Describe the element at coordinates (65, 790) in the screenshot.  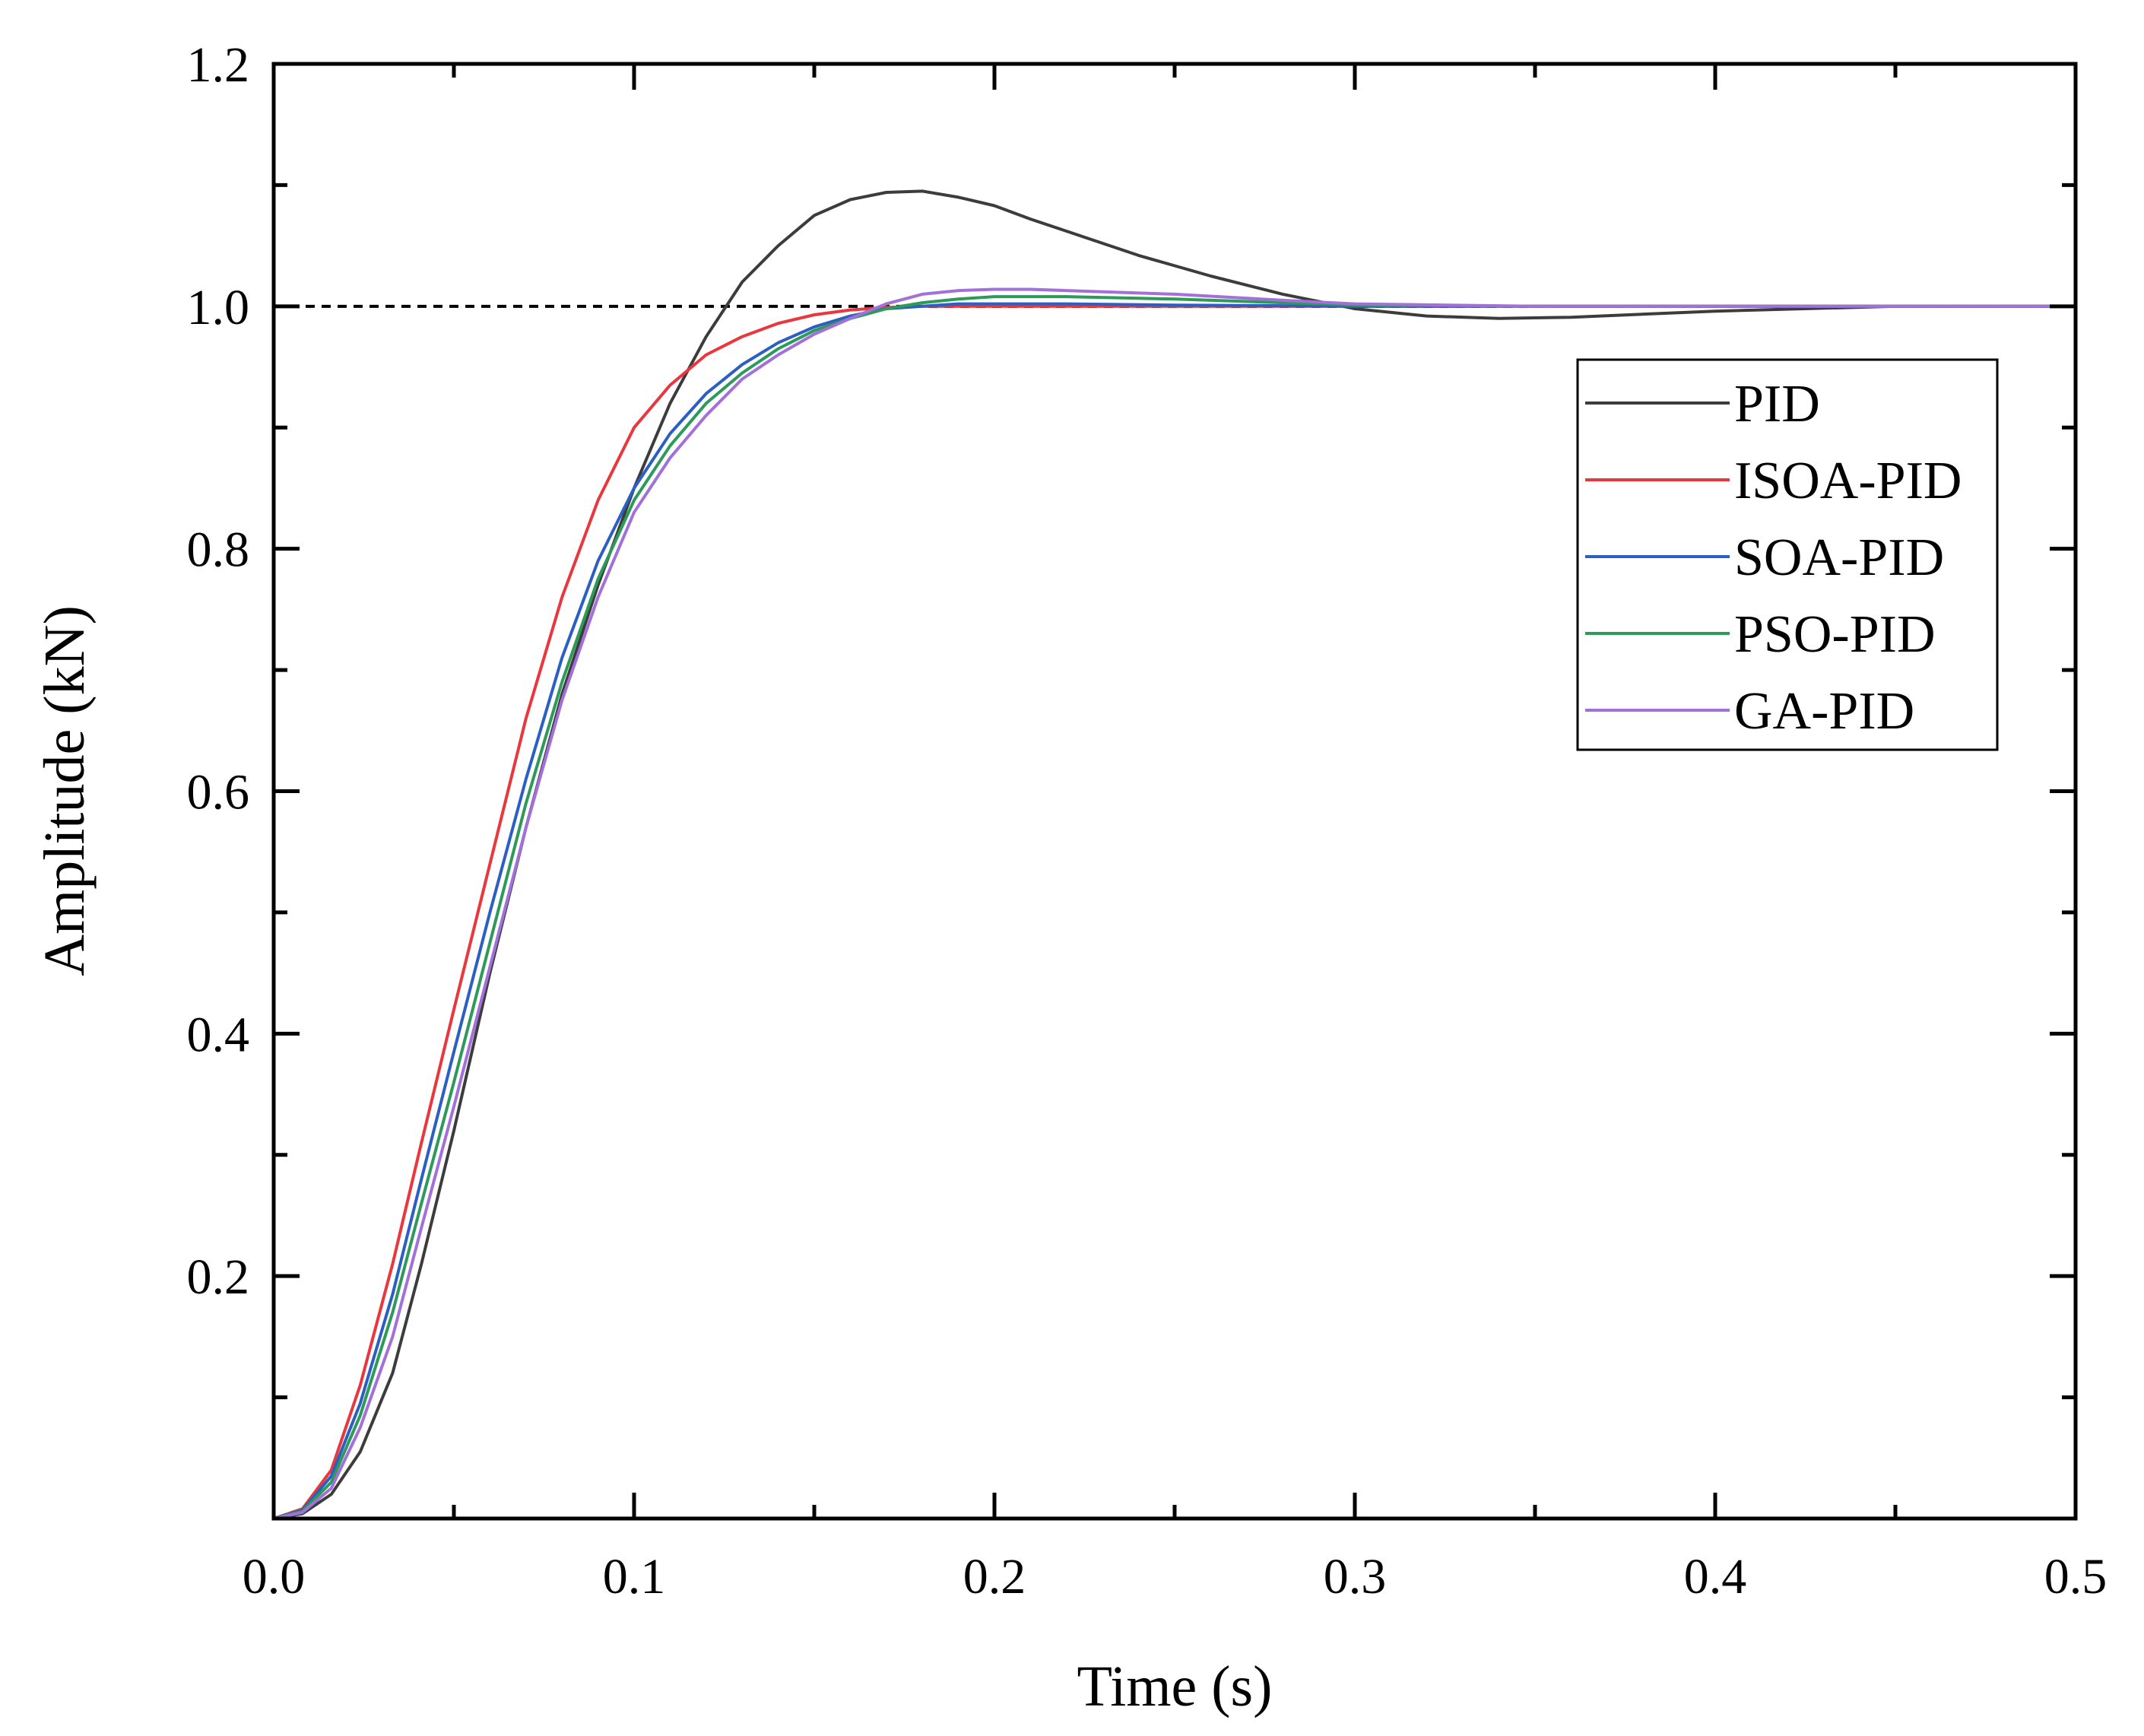
I see `y-axis-title: Amplitude (kN)` at that location.